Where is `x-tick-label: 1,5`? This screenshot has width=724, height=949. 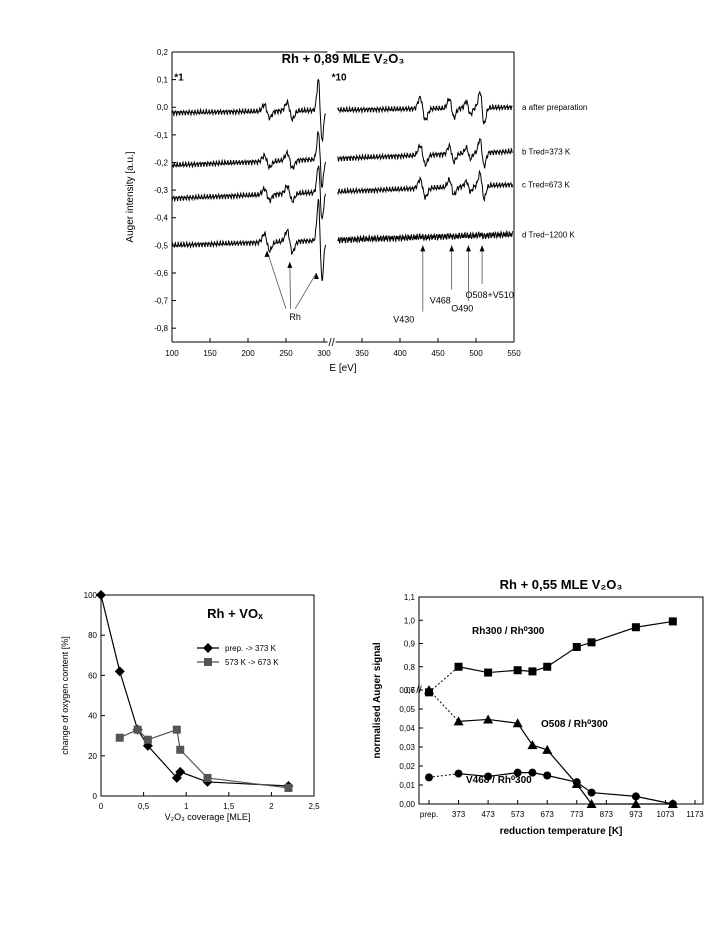
x-tick-label: 1,5 is located at coordinates (229, 806).